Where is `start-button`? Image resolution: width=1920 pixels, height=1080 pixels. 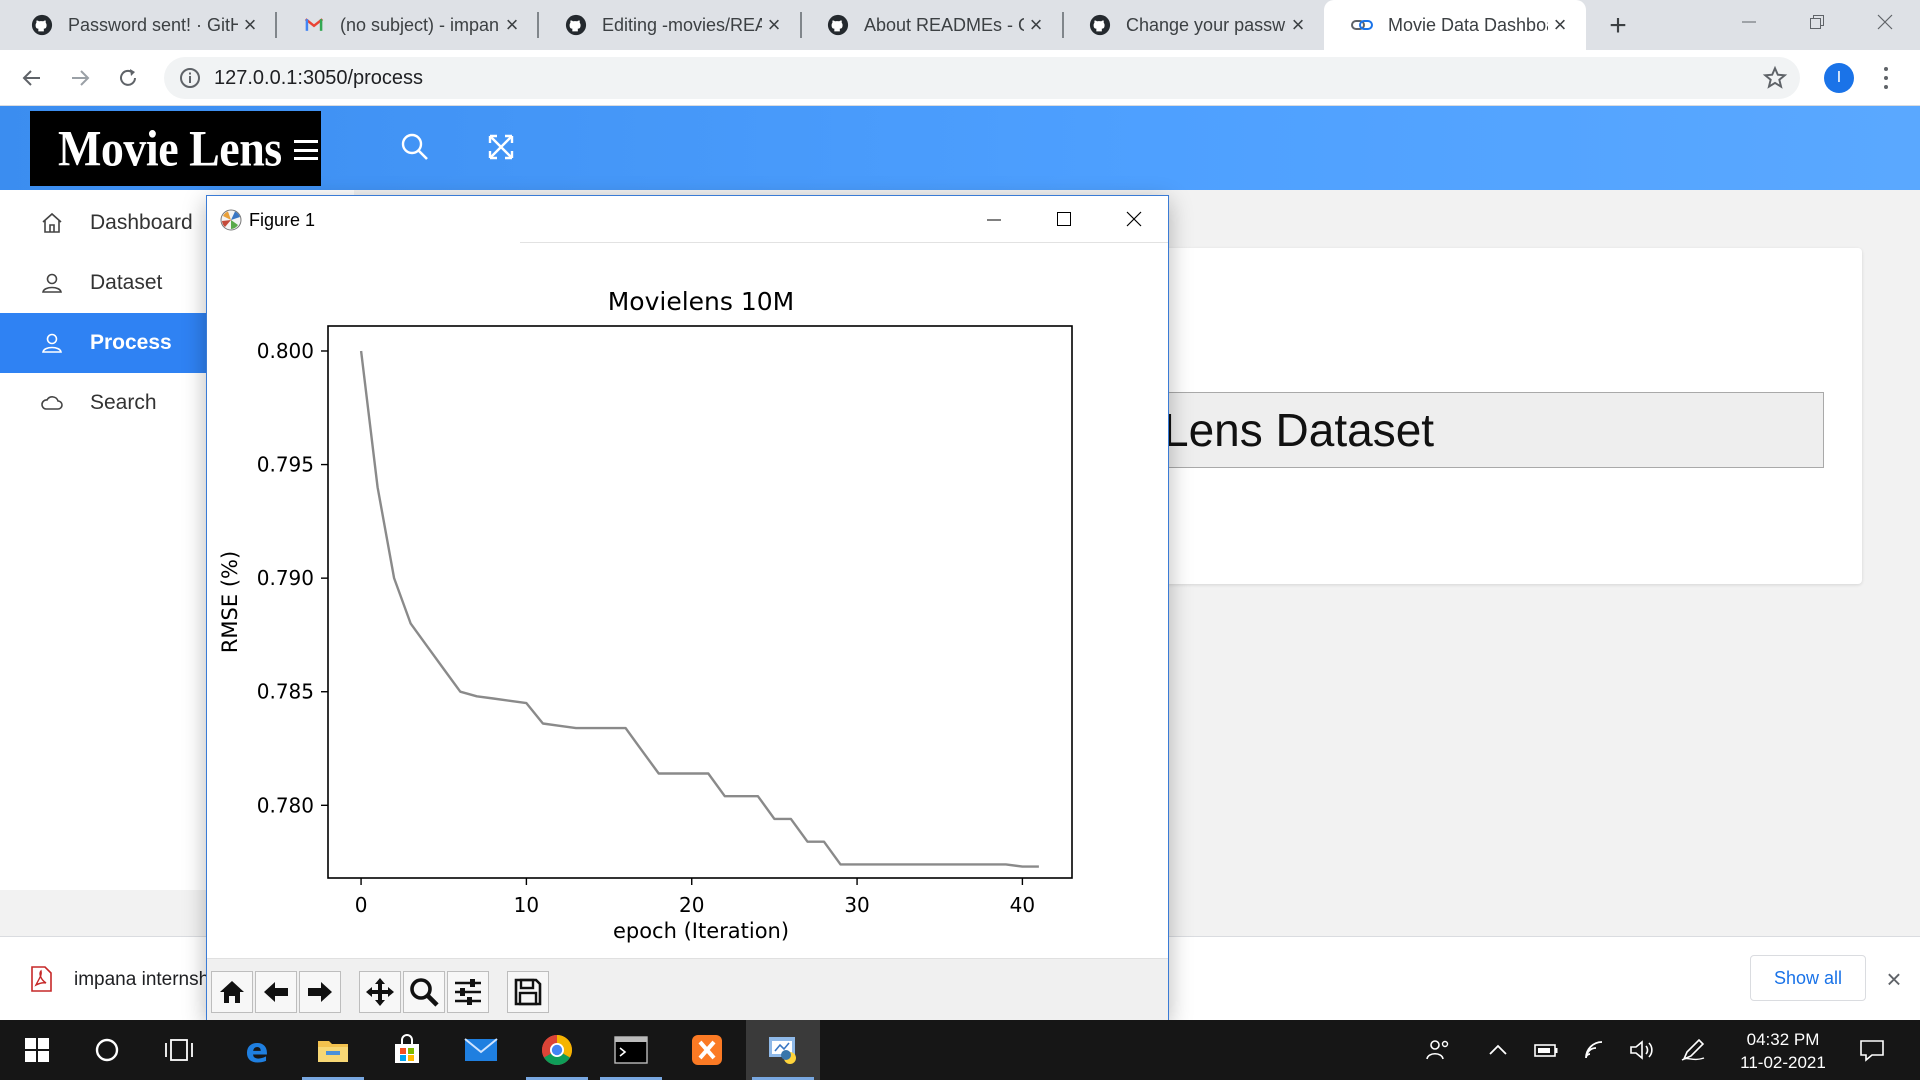
start-button is located at coordinates (37, 1050).